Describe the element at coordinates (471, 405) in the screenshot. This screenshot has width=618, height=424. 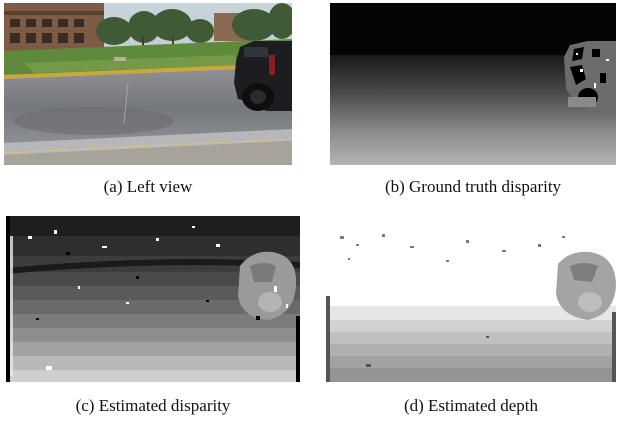
I see `caption-estimated-depth: (d) Estimated depth` at that location.